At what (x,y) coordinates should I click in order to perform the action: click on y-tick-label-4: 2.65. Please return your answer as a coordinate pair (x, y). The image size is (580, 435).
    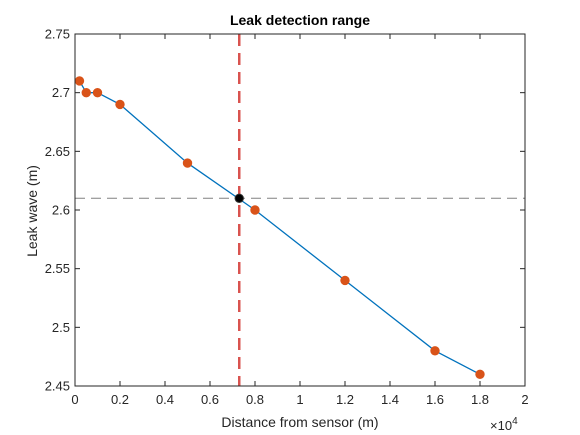
    Looking at the image, I should click on (57, 151).